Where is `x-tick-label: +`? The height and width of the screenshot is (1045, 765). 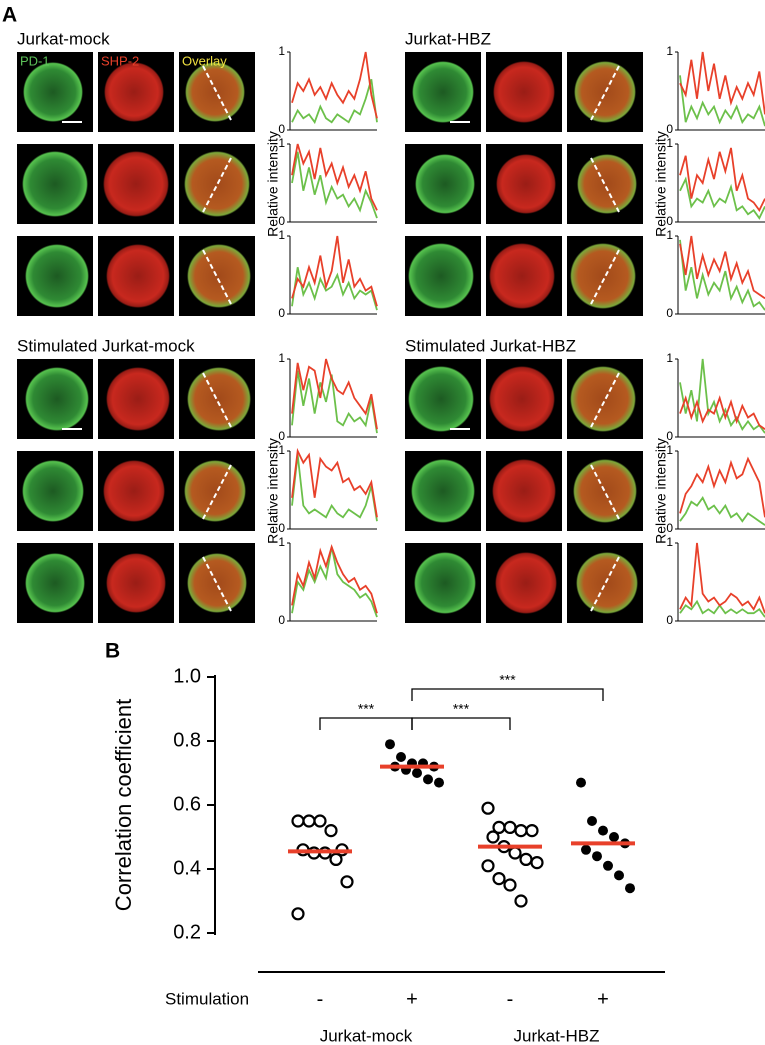
x-tick-label: + is located at coordinates (603, 999).